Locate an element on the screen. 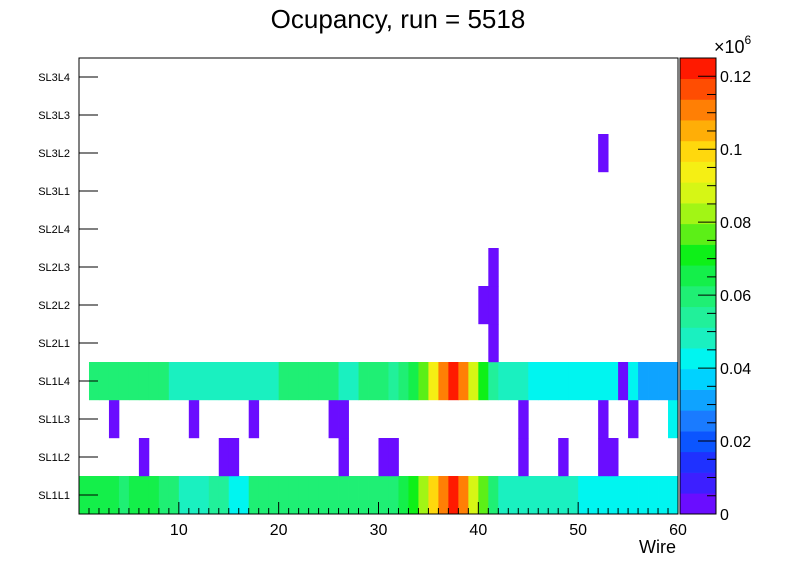 This screenshot has width=796, height=572. color-scale-exponent-power: 6 is located at coordinates (748, 40).